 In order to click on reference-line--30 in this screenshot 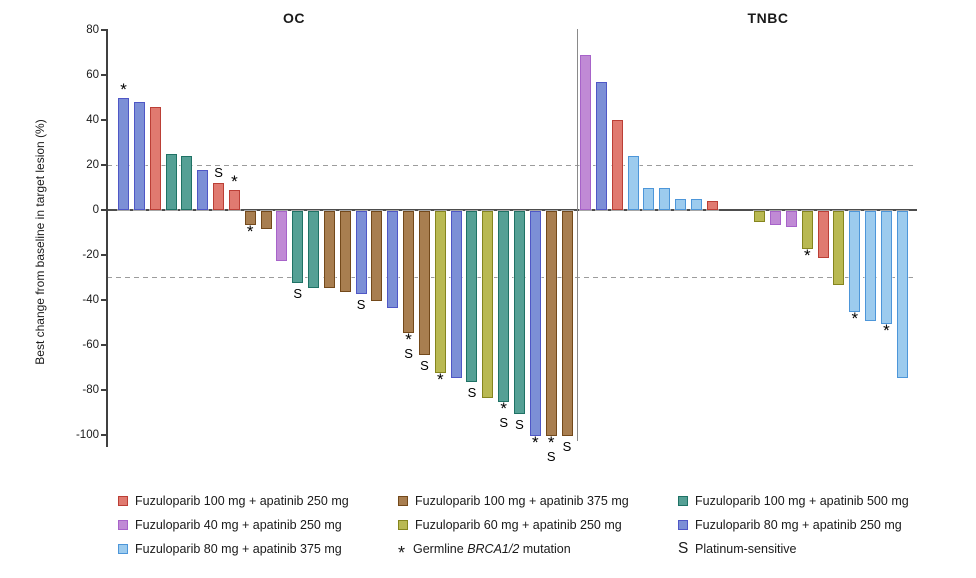, I will do `click(512, 277)`.